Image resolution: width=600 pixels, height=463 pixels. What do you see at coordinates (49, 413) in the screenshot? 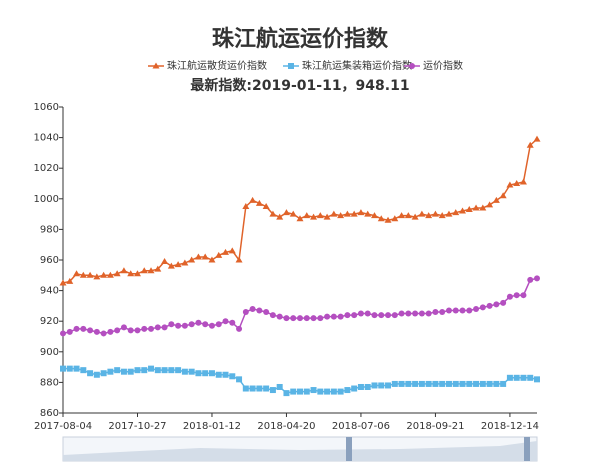
I see `y-tick-label: 860` at bounding box center [49, 413].